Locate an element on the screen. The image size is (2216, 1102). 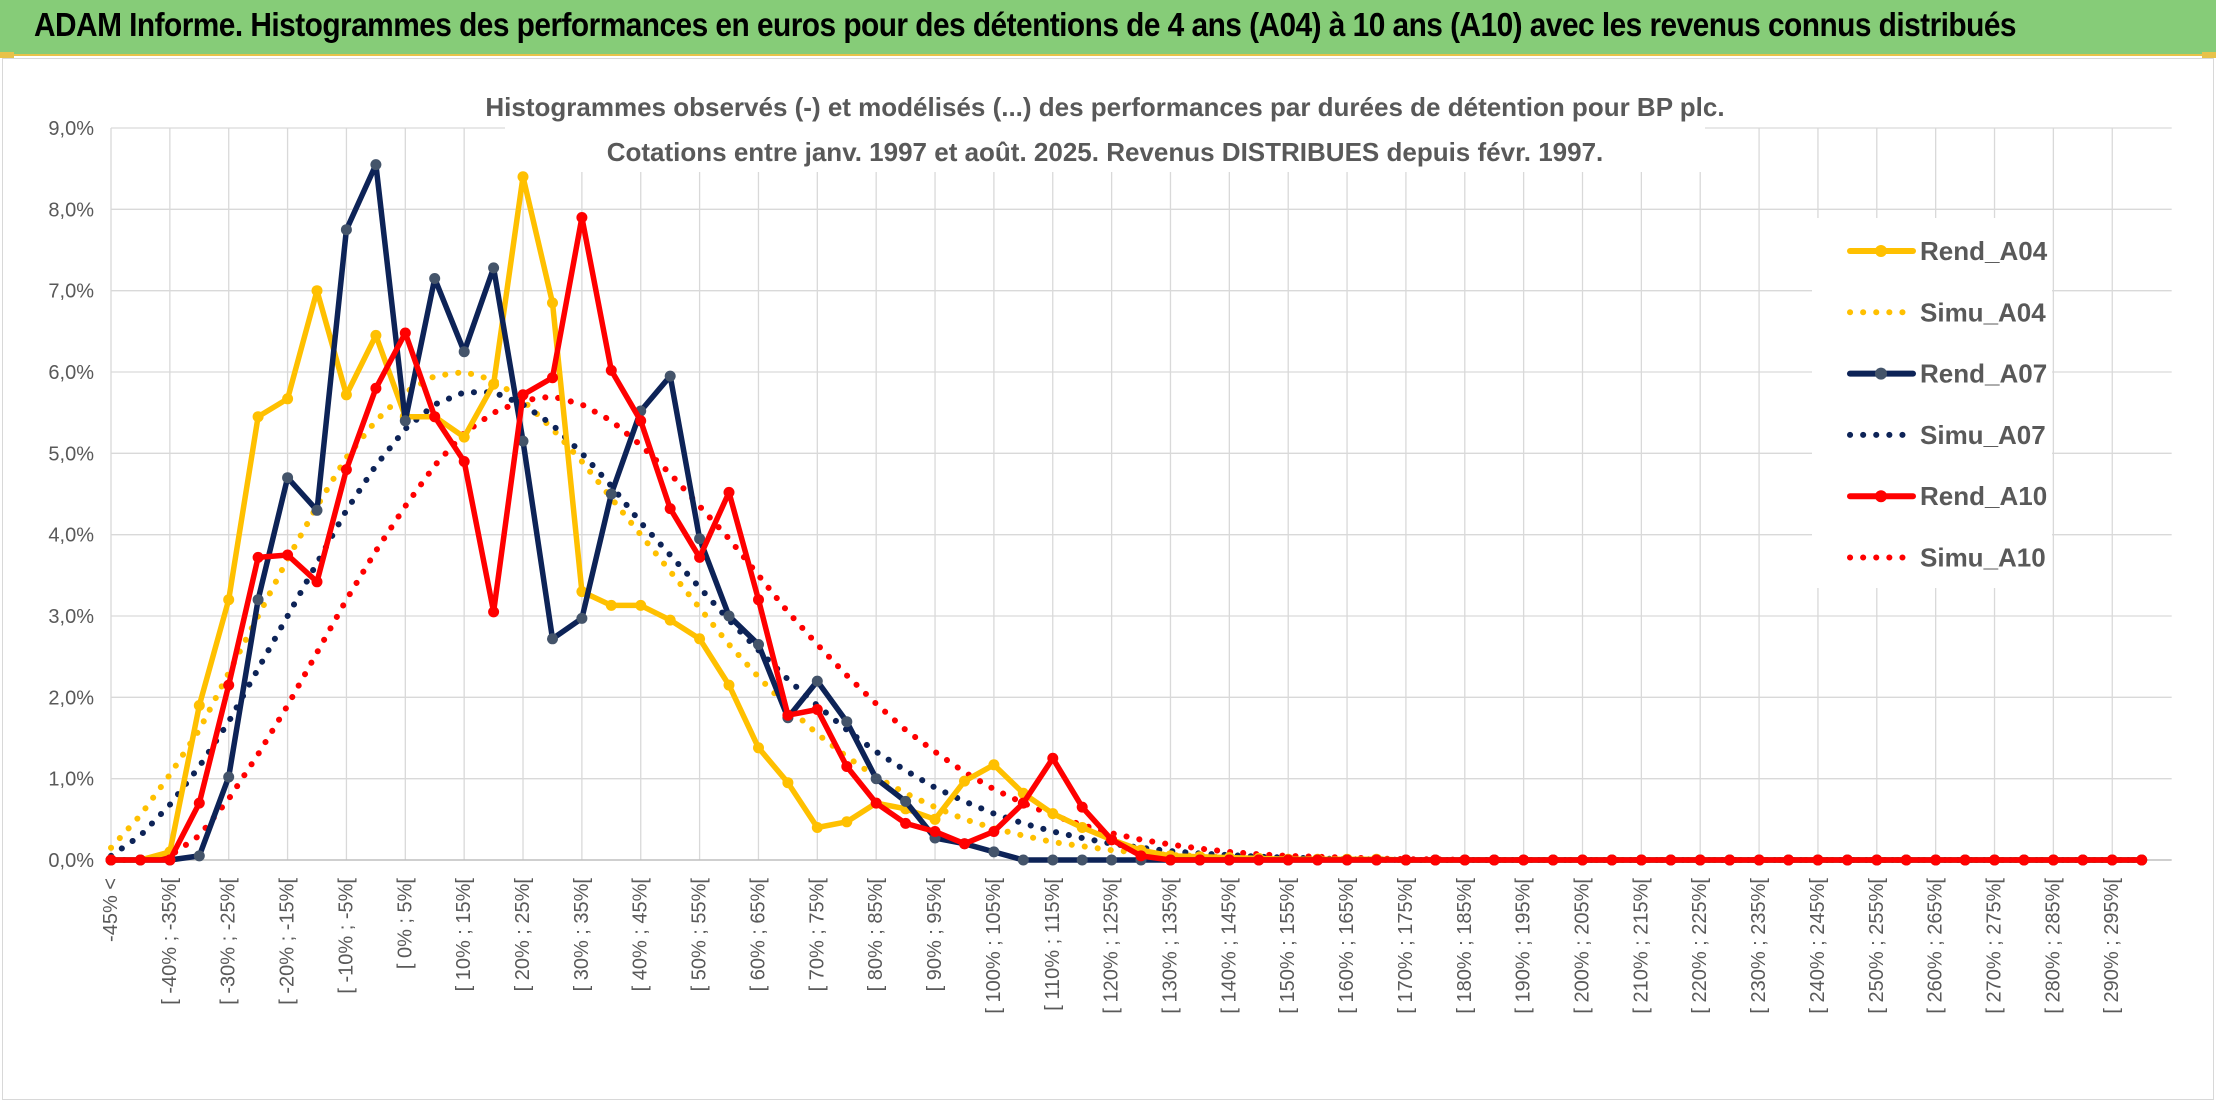
y-tick-label: 9,0% is located at coordinates (71, 129).